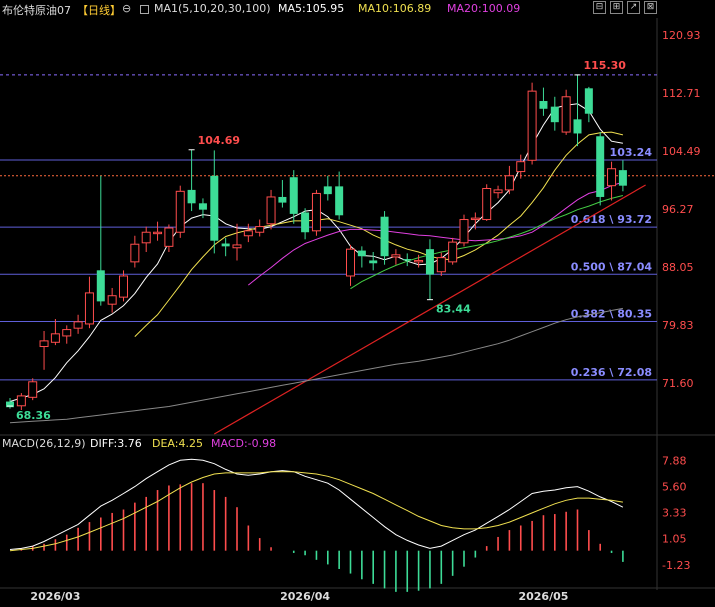 Image resolution: width=715 pixels, height=607 pixels. I want to click on macd-diff-line, so click(316, 504).